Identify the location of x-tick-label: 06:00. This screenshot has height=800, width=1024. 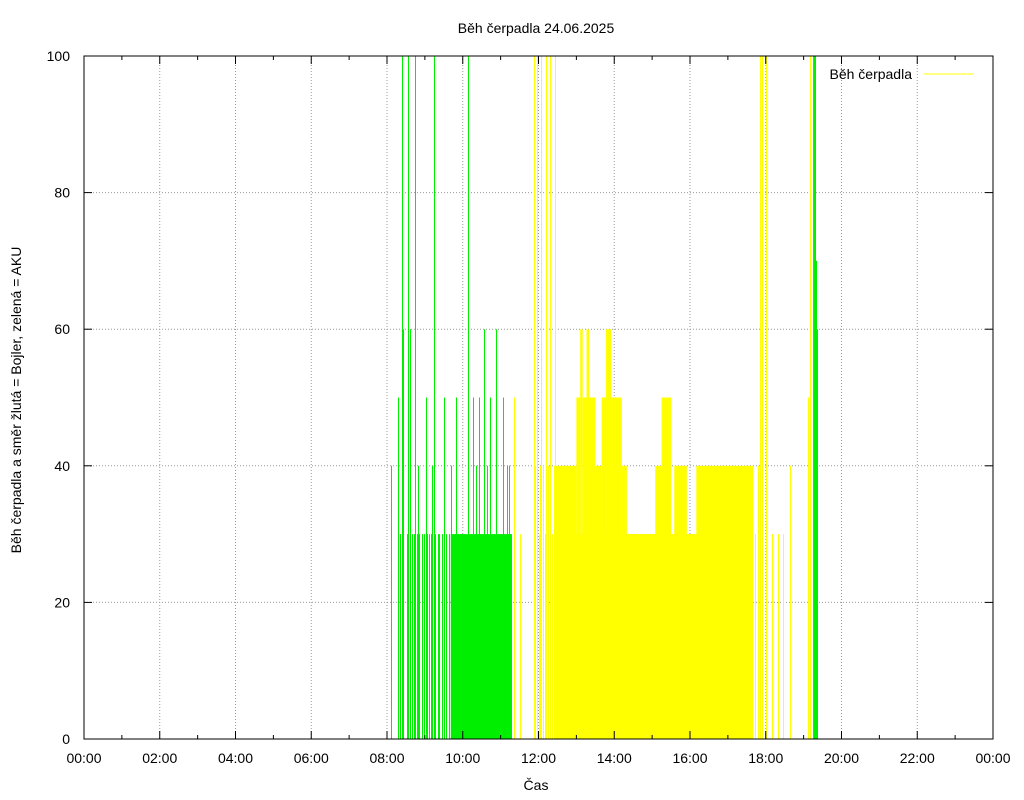
(311, 758).